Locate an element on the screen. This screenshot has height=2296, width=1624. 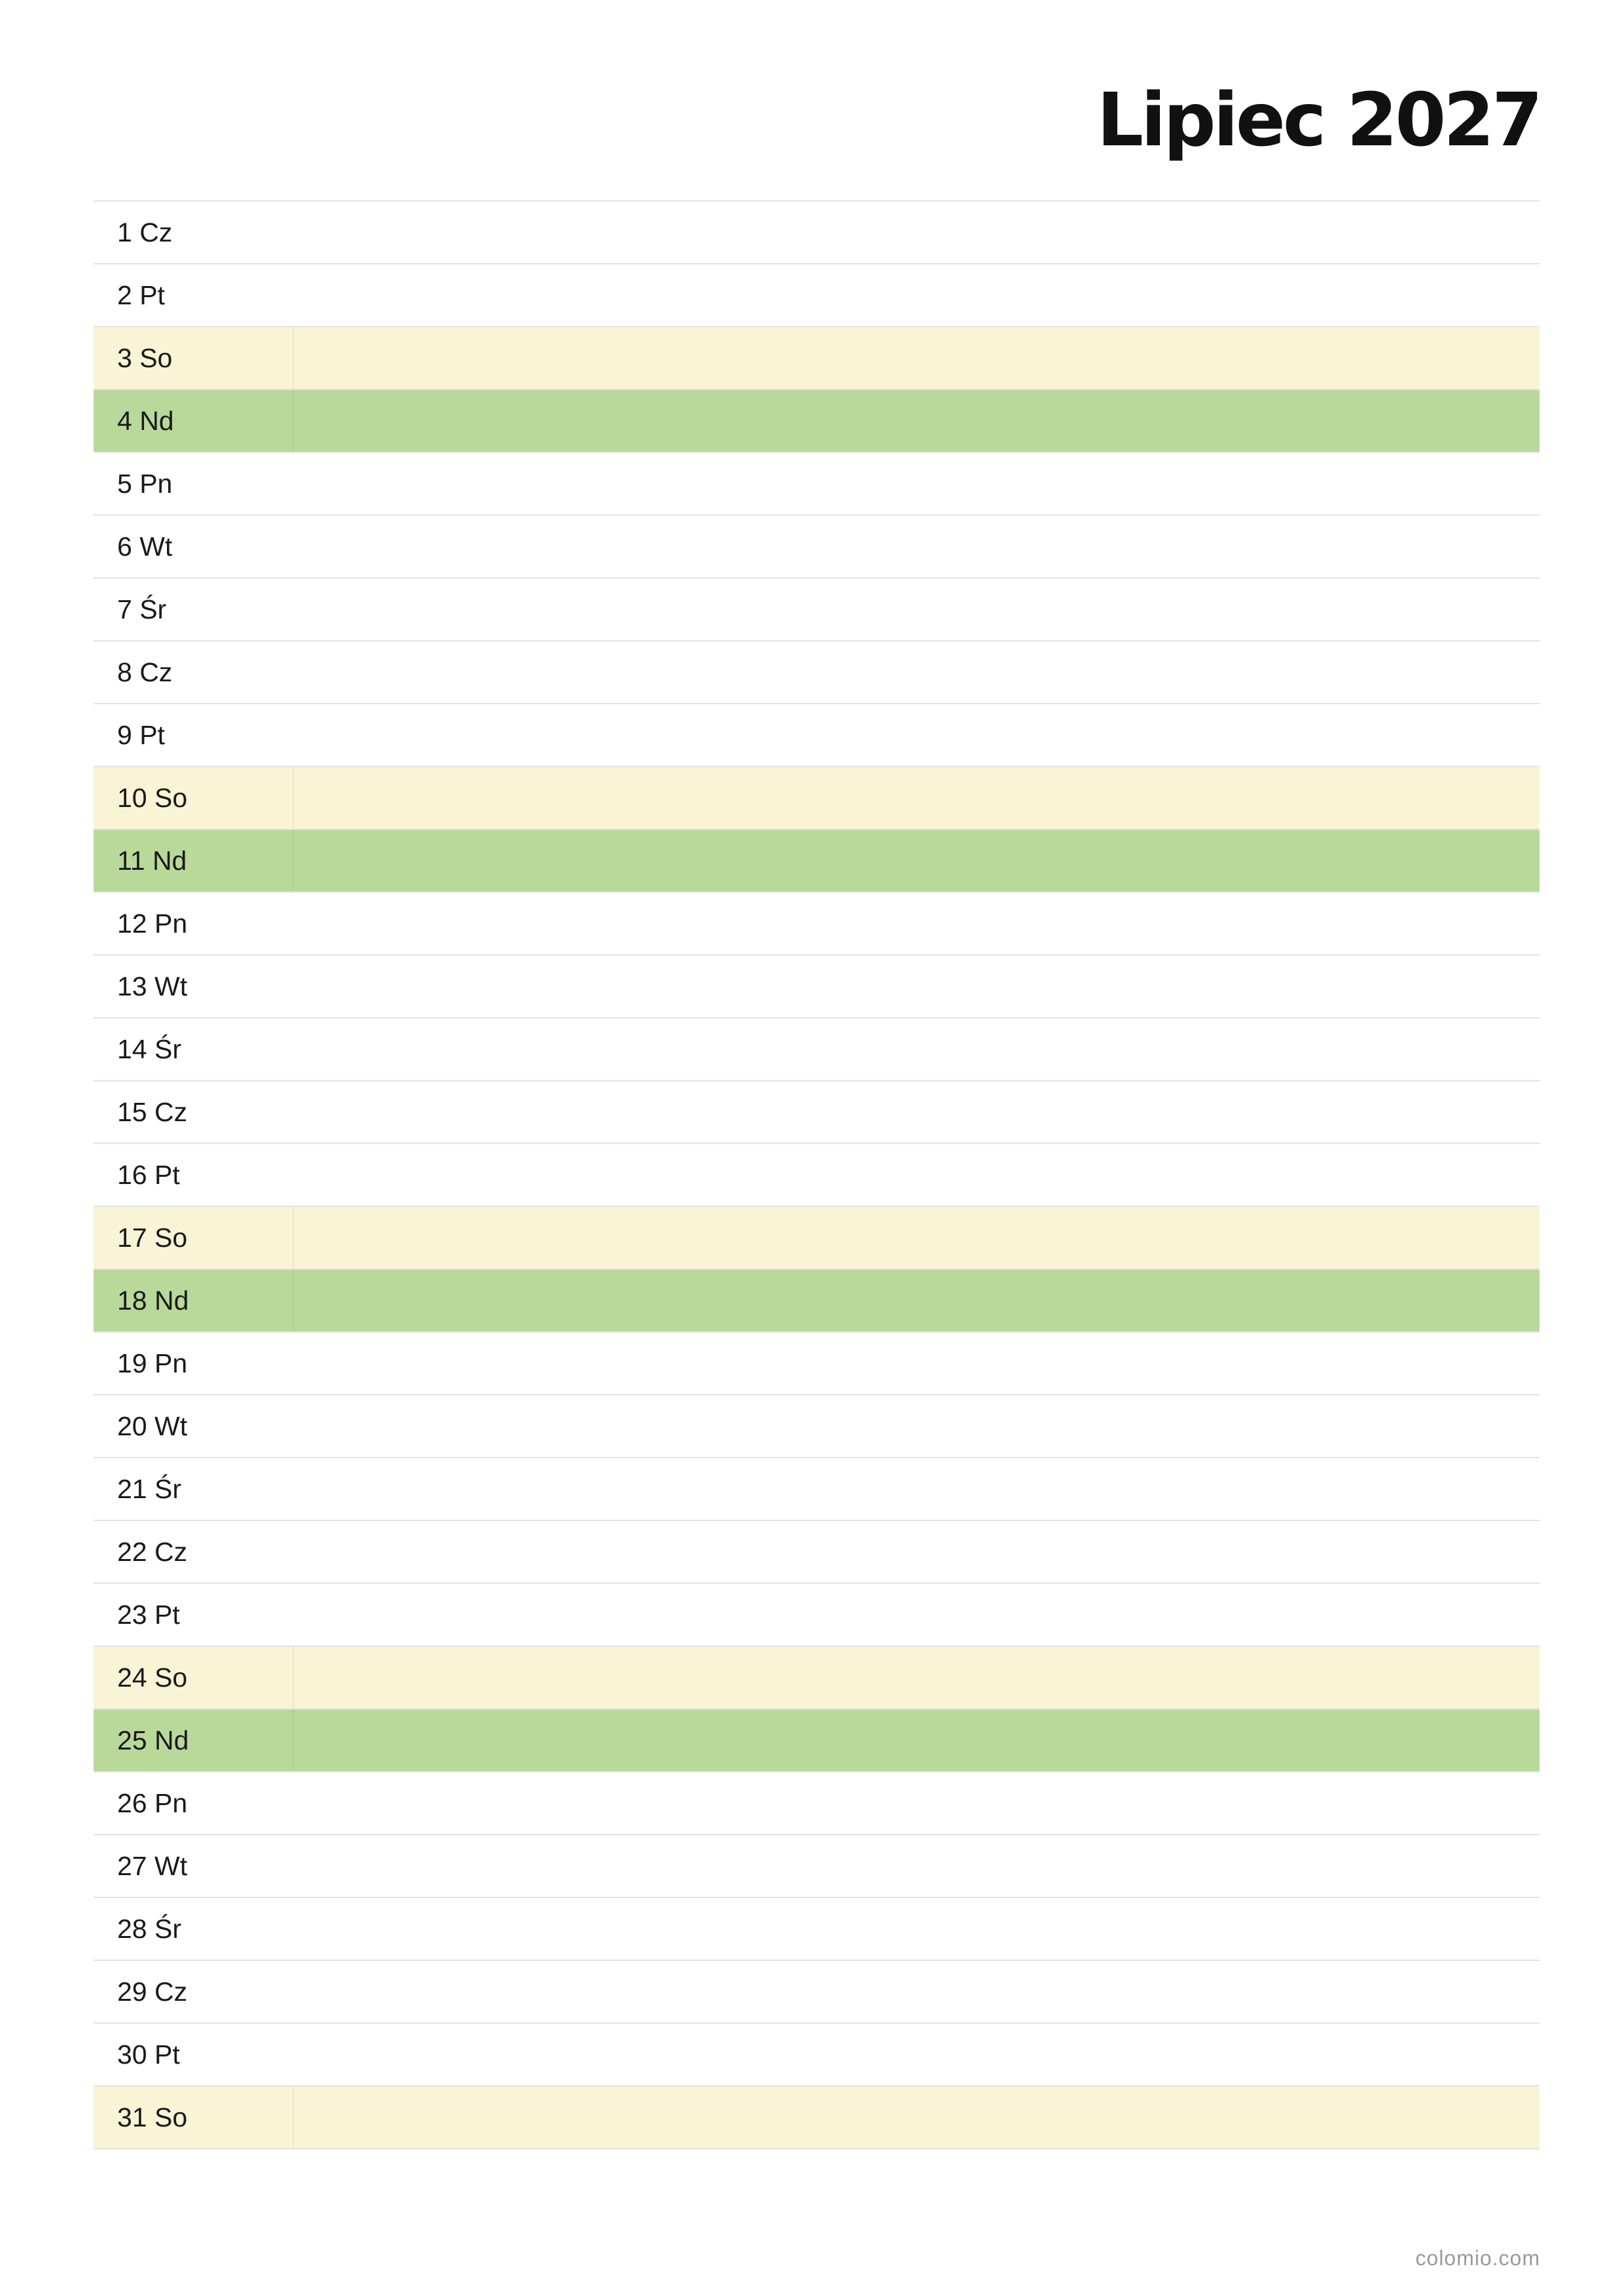
day-label: 20 Wt is located at coordinates (152, 1426).